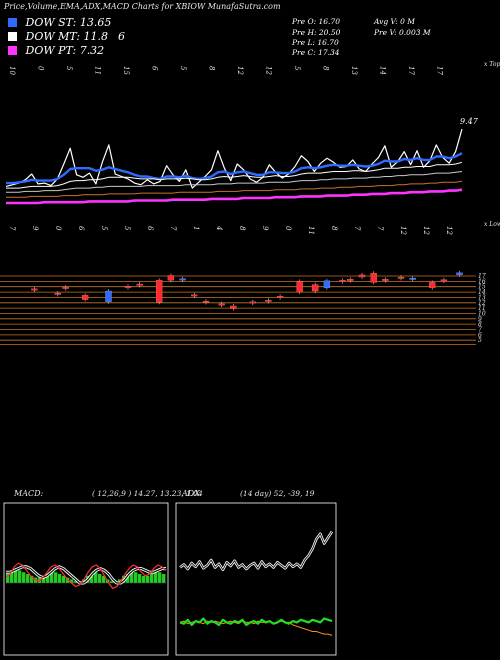 This screenshot has height=660, width=500. Describe the element at coordinates (256, 579) in the screenshot. I see `adx-frame` at that location.